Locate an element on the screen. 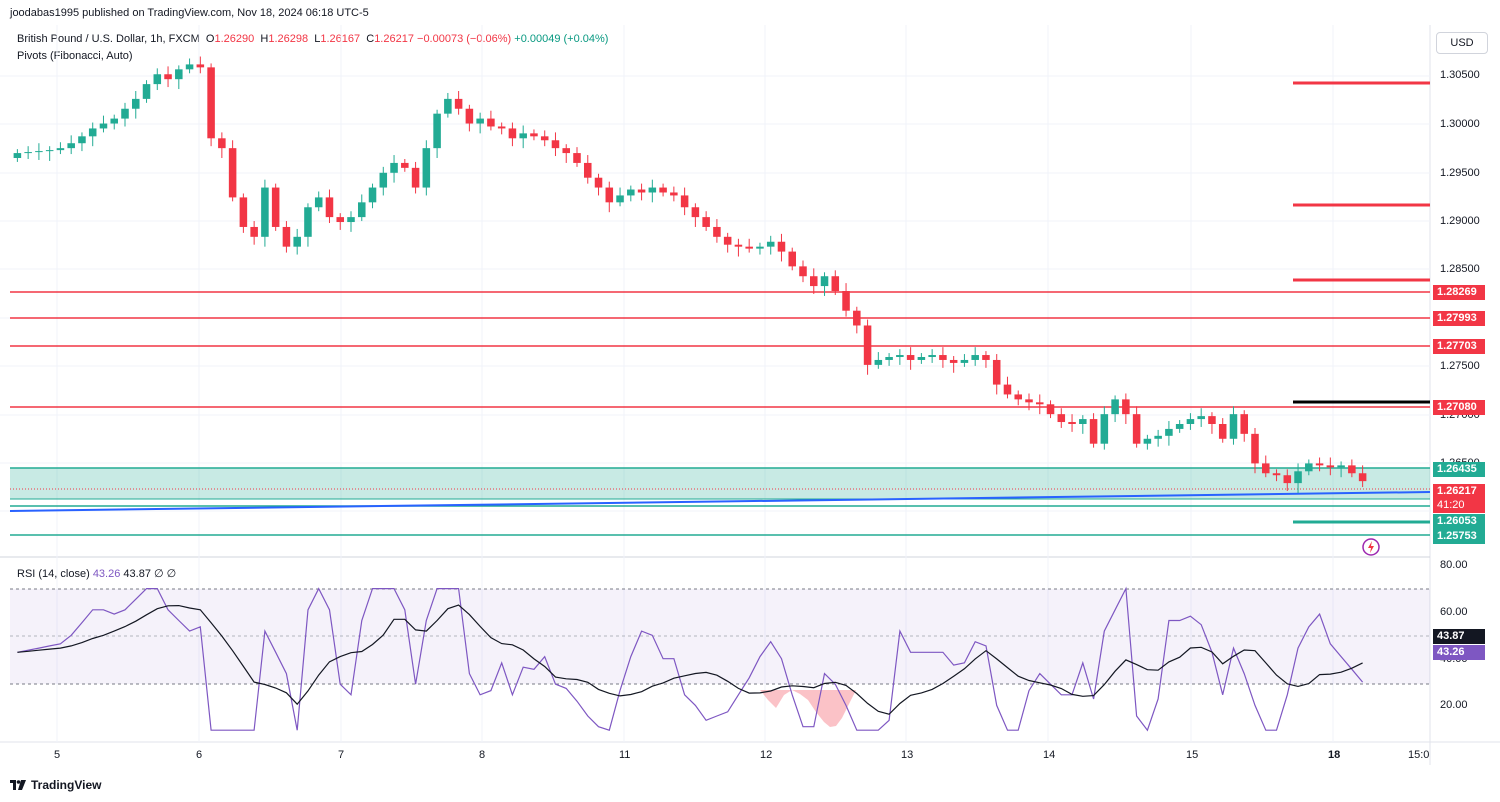  price-tick: 1.29000 is located at coordinates (1460, 221).